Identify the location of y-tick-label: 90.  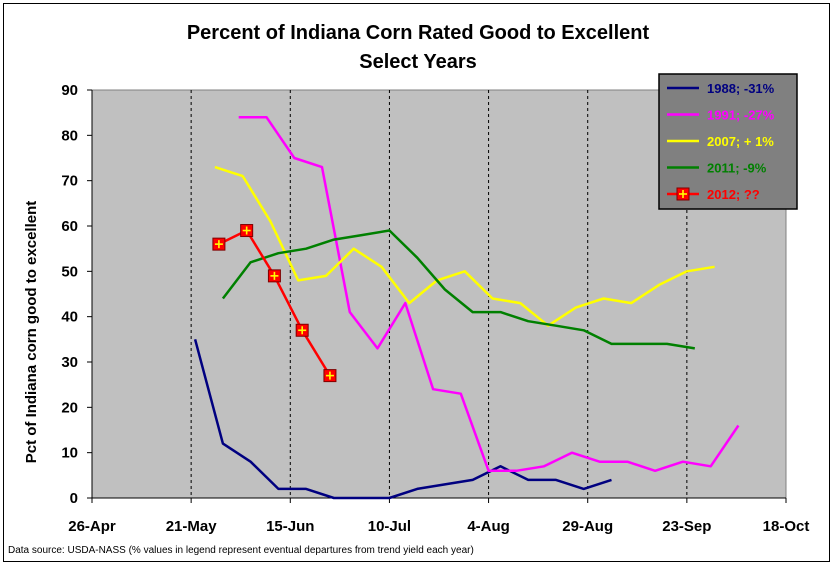
(69, 90).